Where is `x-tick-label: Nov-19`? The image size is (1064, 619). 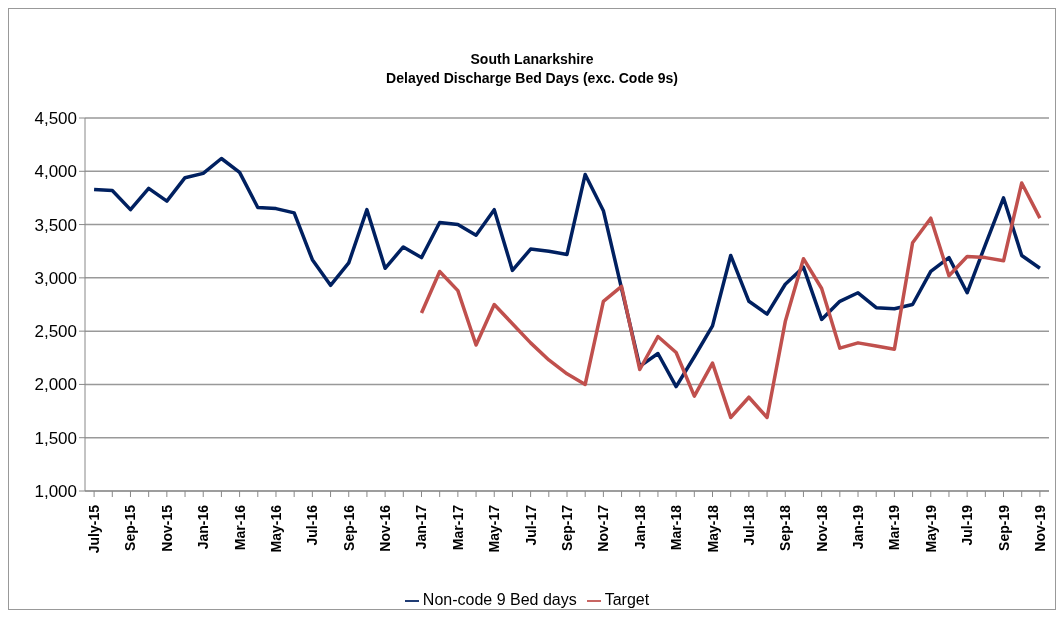 x-tick-label: Nov-19 is located at coordinates (1039, 528).